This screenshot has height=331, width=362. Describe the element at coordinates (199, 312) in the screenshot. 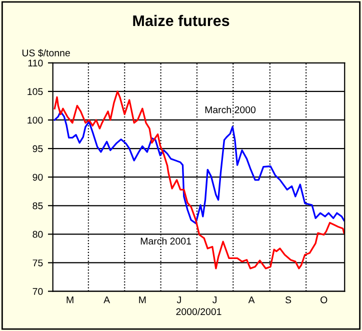

I see `x-axis-title: 2000/2001` at that location.